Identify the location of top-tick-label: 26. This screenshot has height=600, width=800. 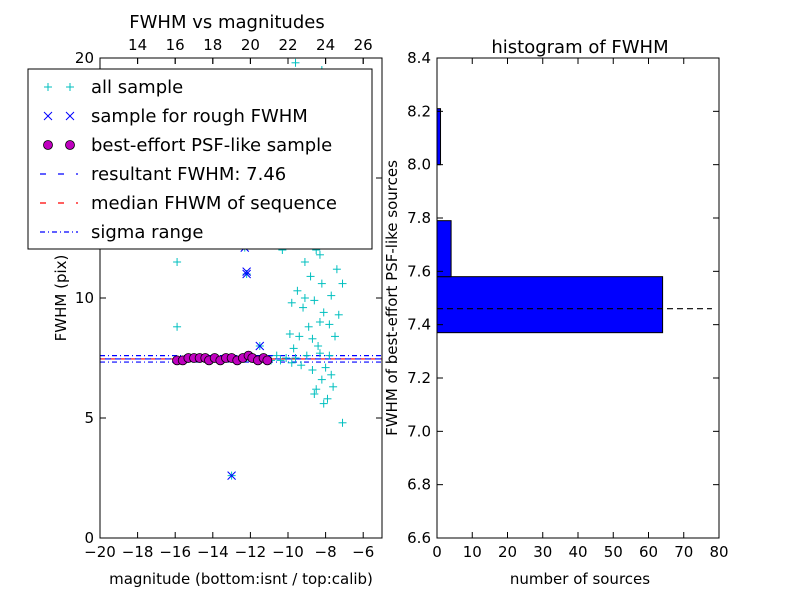
(363, 45).